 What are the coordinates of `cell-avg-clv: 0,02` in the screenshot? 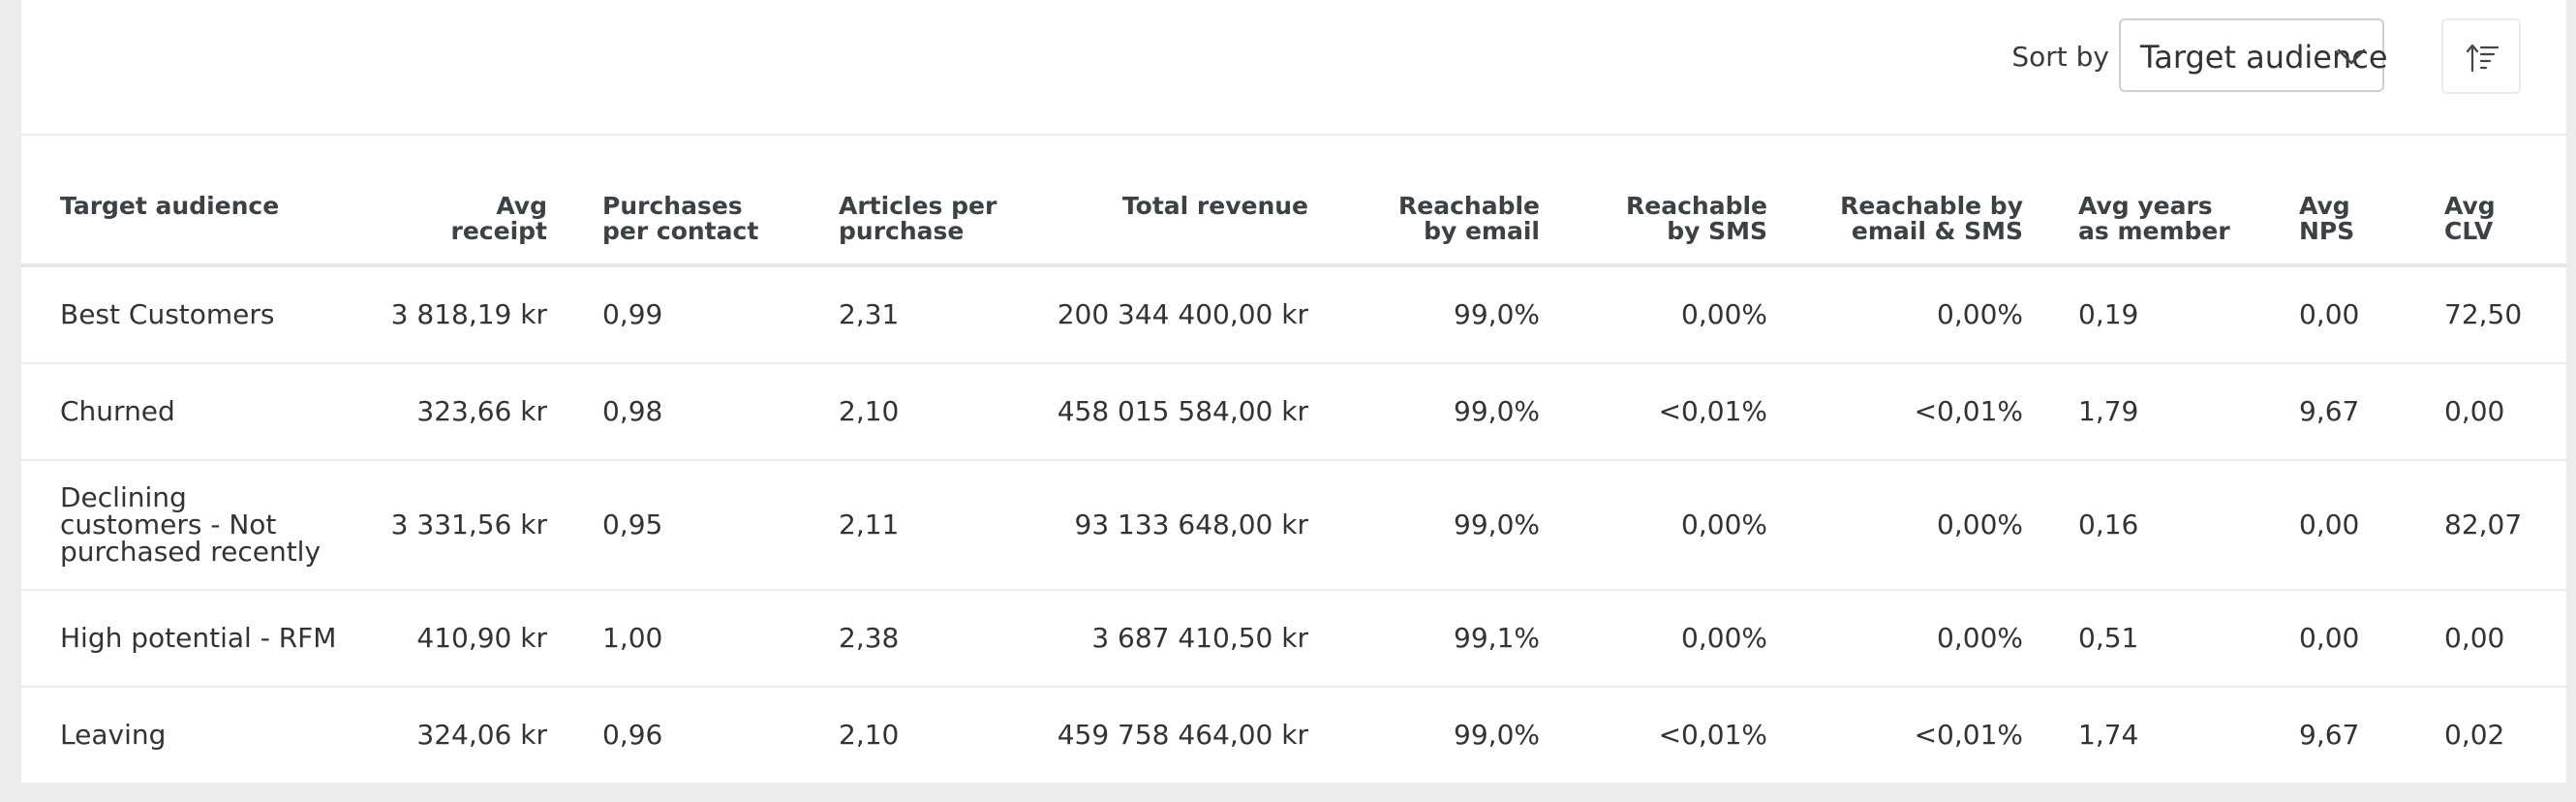 It's located at (2474, 735).